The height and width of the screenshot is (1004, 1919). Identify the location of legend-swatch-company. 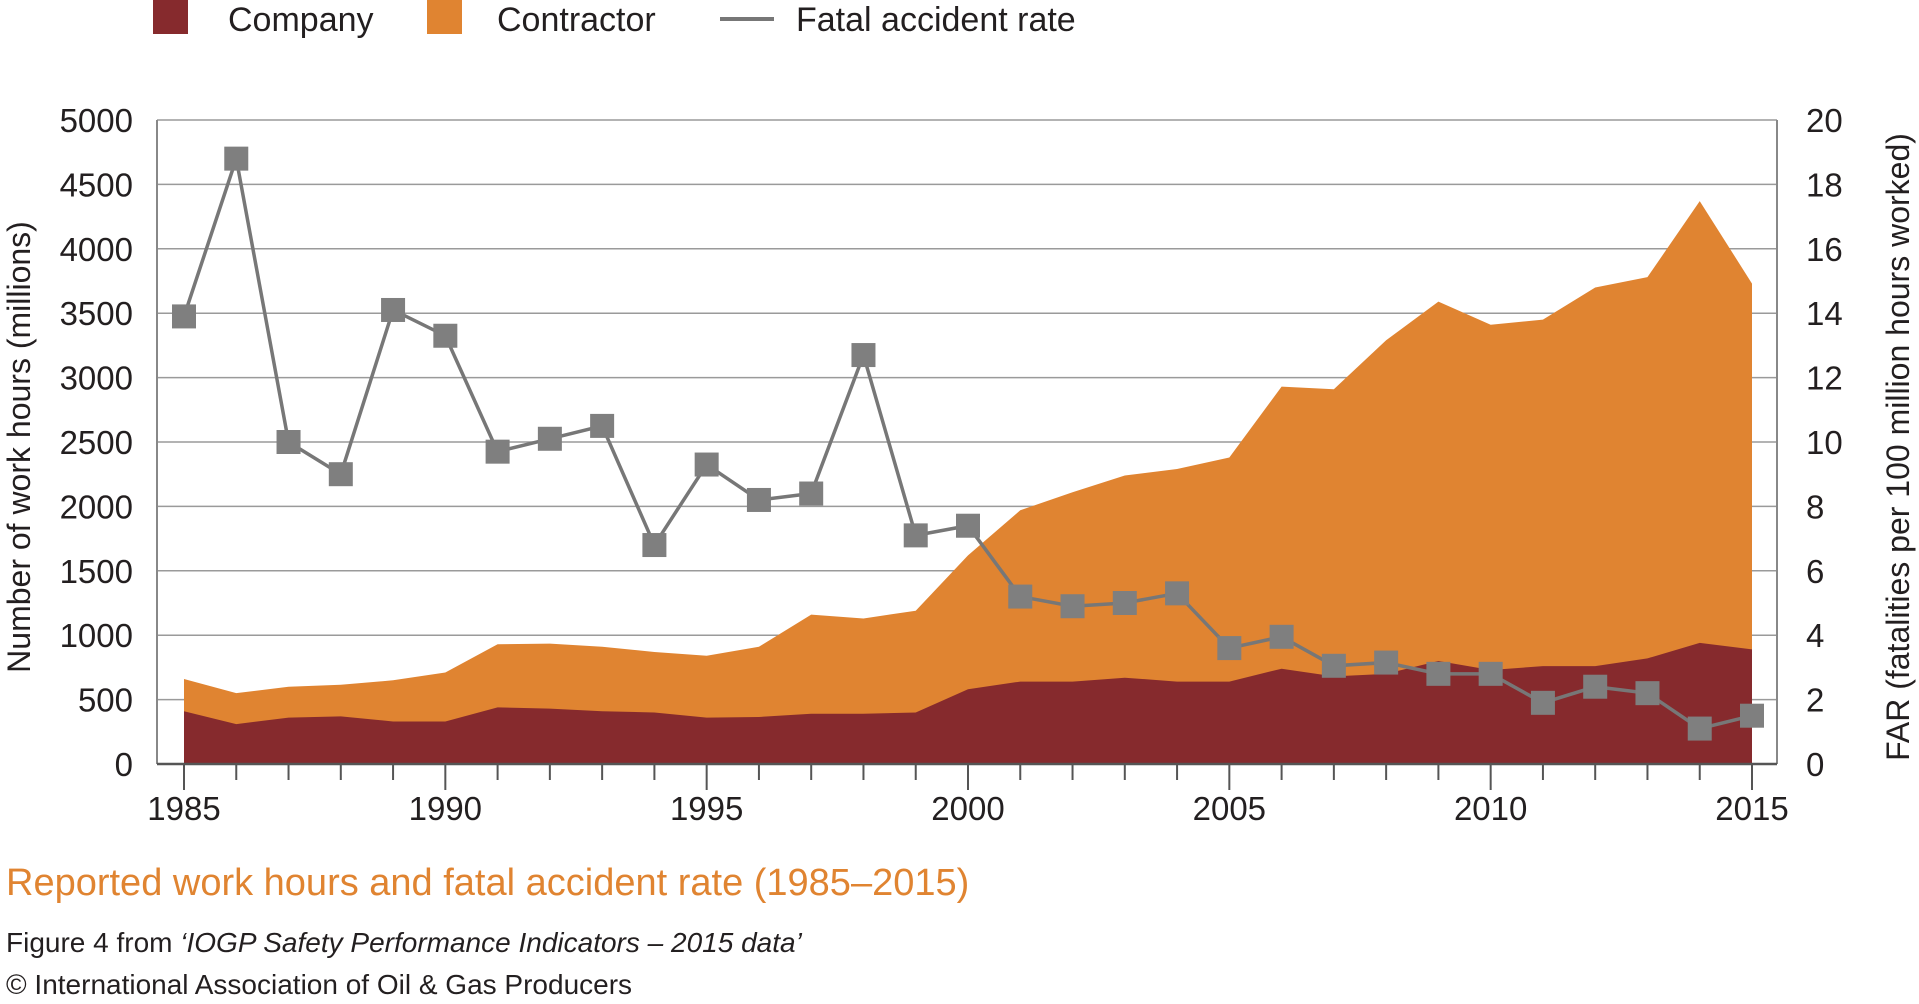
(170, 17).